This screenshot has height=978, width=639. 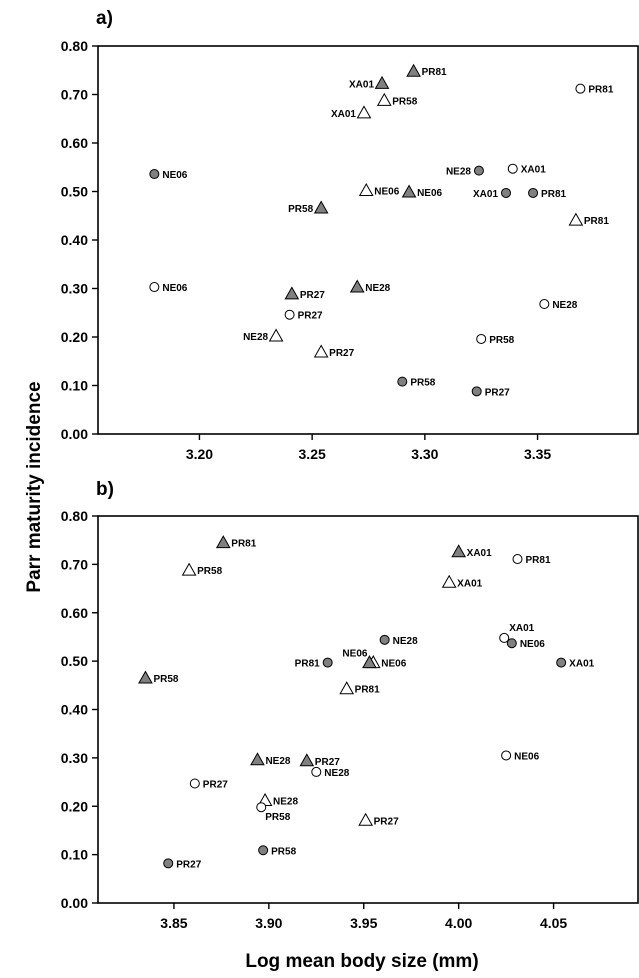 I want to click on panel-label: b), so click(x=105, y=489).